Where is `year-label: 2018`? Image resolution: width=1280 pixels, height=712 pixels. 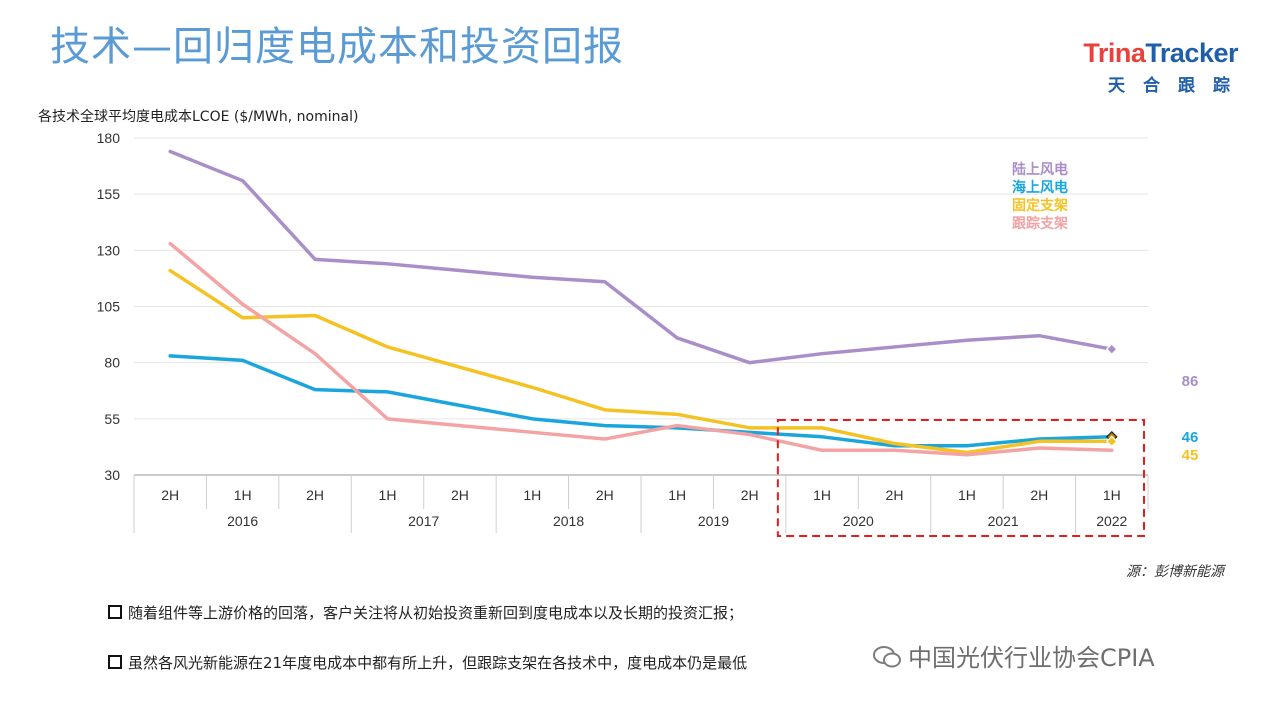 year-label: 2018 is located at coordinates (568, 521).